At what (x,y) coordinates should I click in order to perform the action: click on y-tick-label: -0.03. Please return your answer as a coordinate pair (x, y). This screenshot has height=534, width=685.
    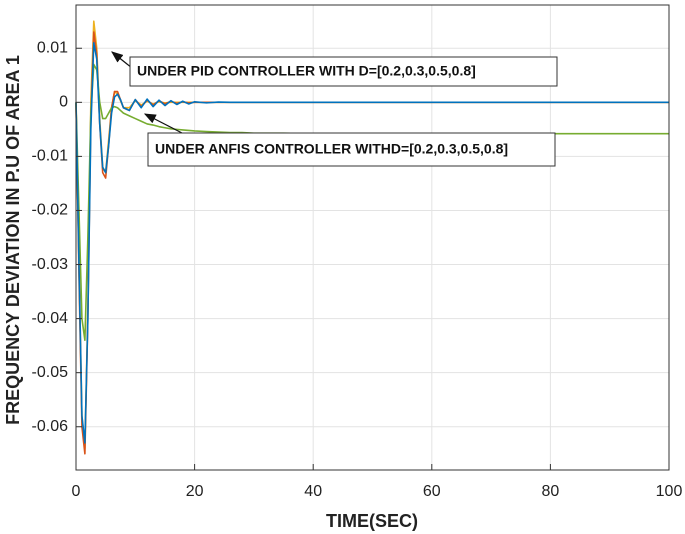
    Looking at the image, I should click on (50, 264).